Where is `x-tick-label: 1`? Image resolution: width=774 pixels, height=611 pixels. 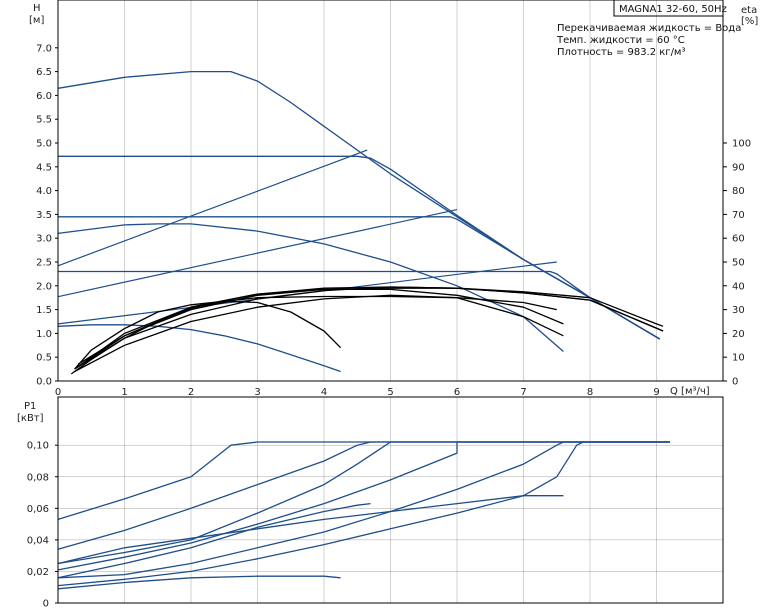 x-tick-label: 1 is located at coordinates (124, 392).